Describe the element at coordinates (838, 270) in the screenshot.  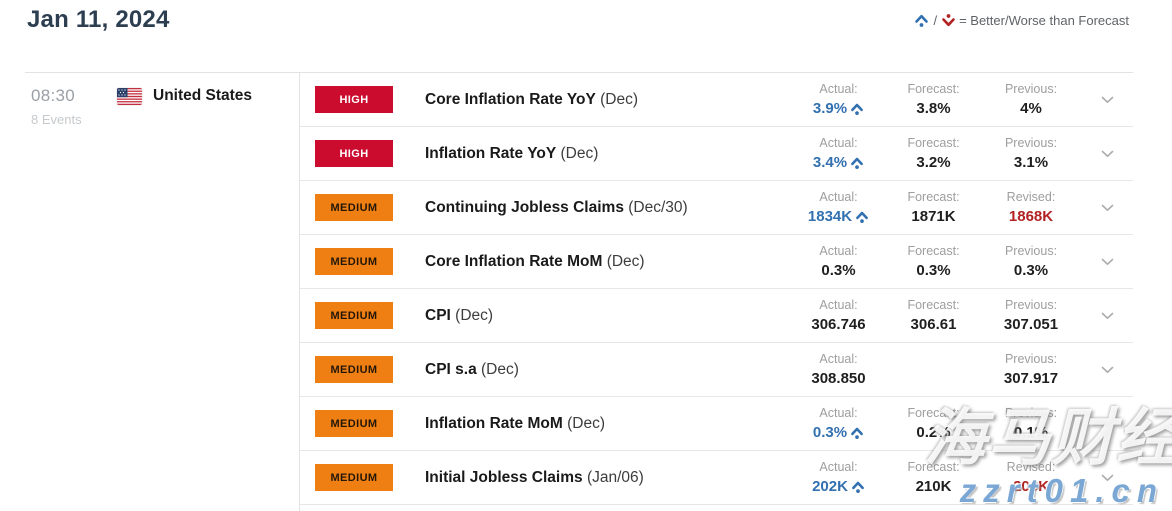
I see `actual-value: 0.3%` at that location.